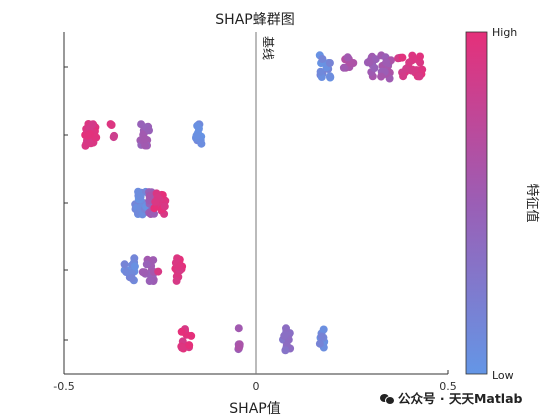 The width and height of the screenshot is (560, 420). I want to click on x-axis-label: SHAP值, so click(254, 409).